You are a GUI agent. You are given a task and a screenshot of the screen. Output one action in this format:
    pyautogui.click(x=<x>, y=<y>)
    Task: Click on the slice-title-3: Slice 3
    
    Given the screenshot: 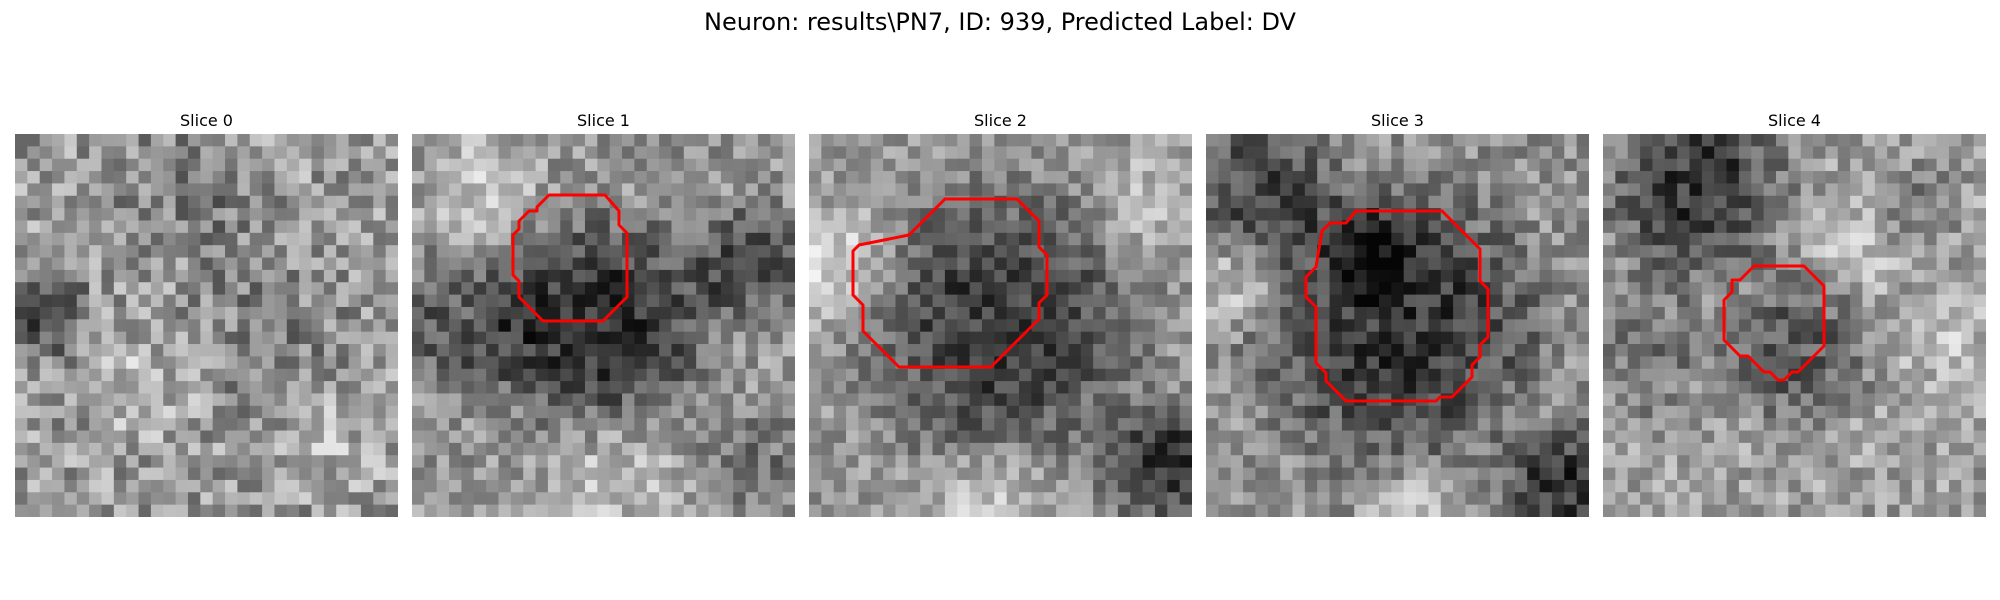 What is the action you would take?
    pyautogui.click(x=1397, y=120)
    